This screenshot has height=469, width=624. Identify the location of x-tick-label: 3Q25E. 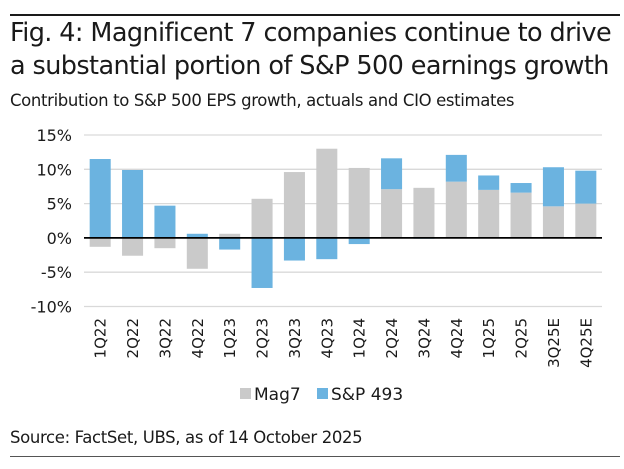
(554, 343).